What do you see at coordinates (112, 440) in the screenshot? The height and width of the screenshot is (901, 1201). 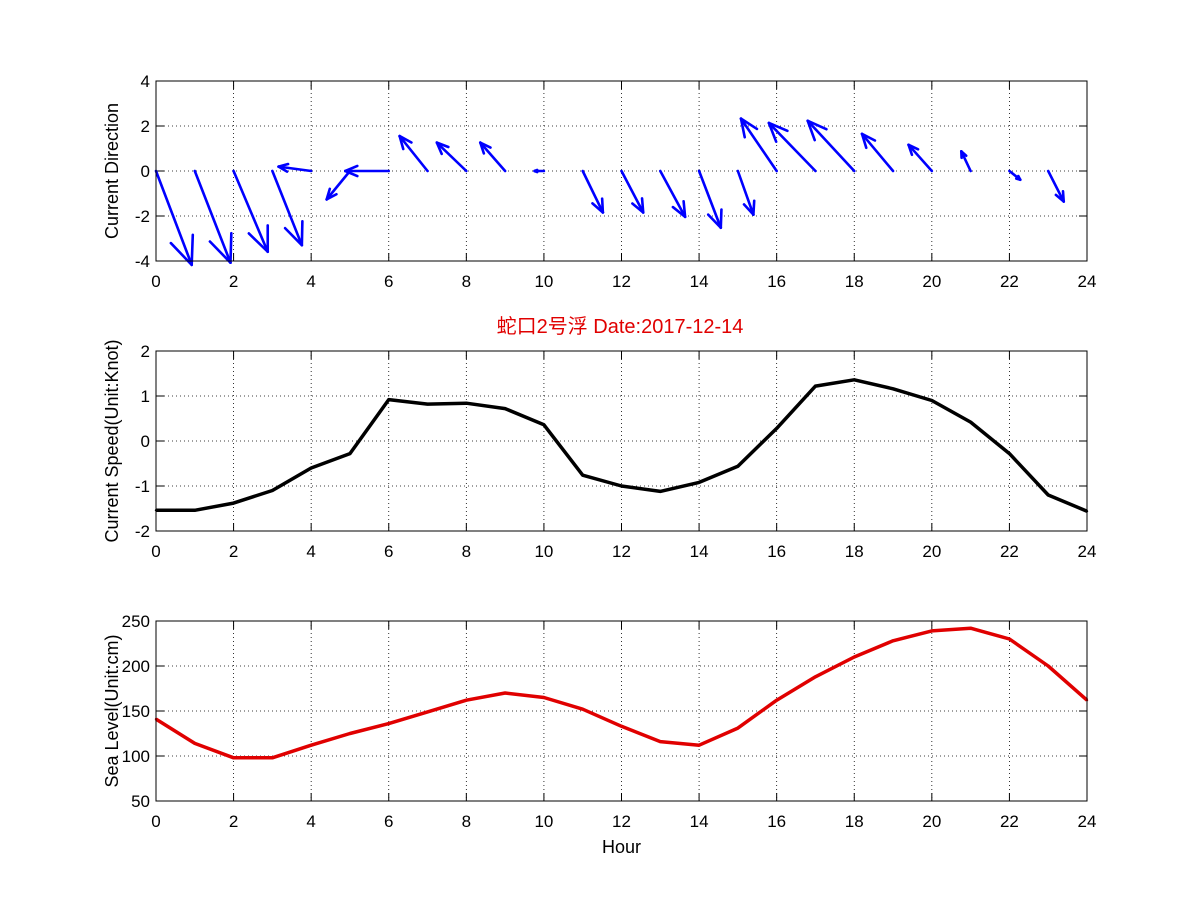 I see `y-axis-label: Current Speed(Unit:Knot)` at bounding box center [112, 440].